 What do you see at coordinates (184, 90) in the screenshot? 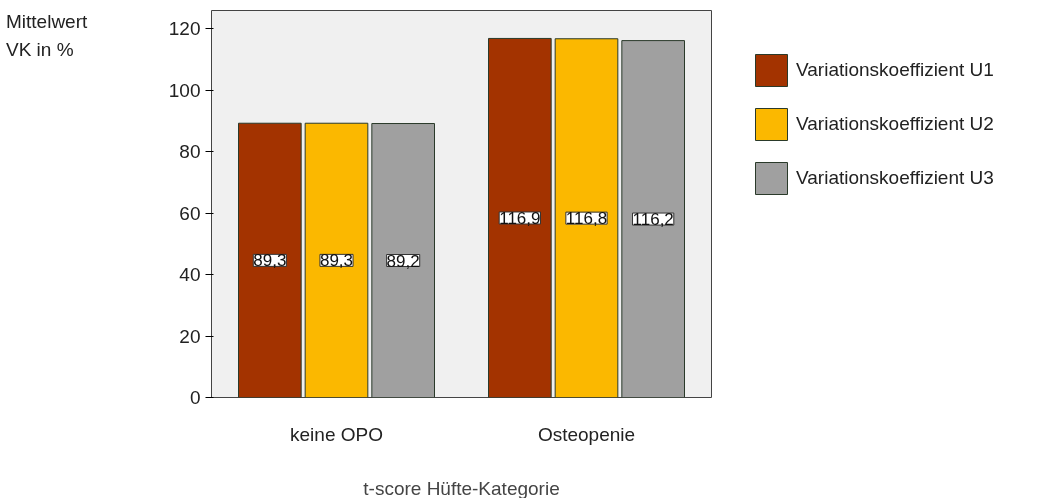
I see `y-tick-label: 100` at bounding box center [184, 90].